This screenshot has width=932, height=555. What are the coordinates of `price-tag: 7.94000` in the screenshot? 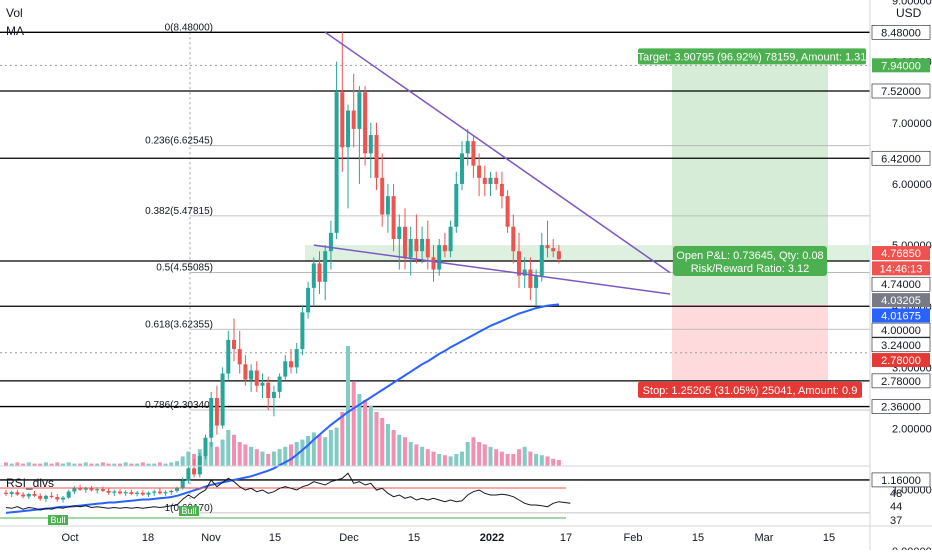 It's located at (901, 66).